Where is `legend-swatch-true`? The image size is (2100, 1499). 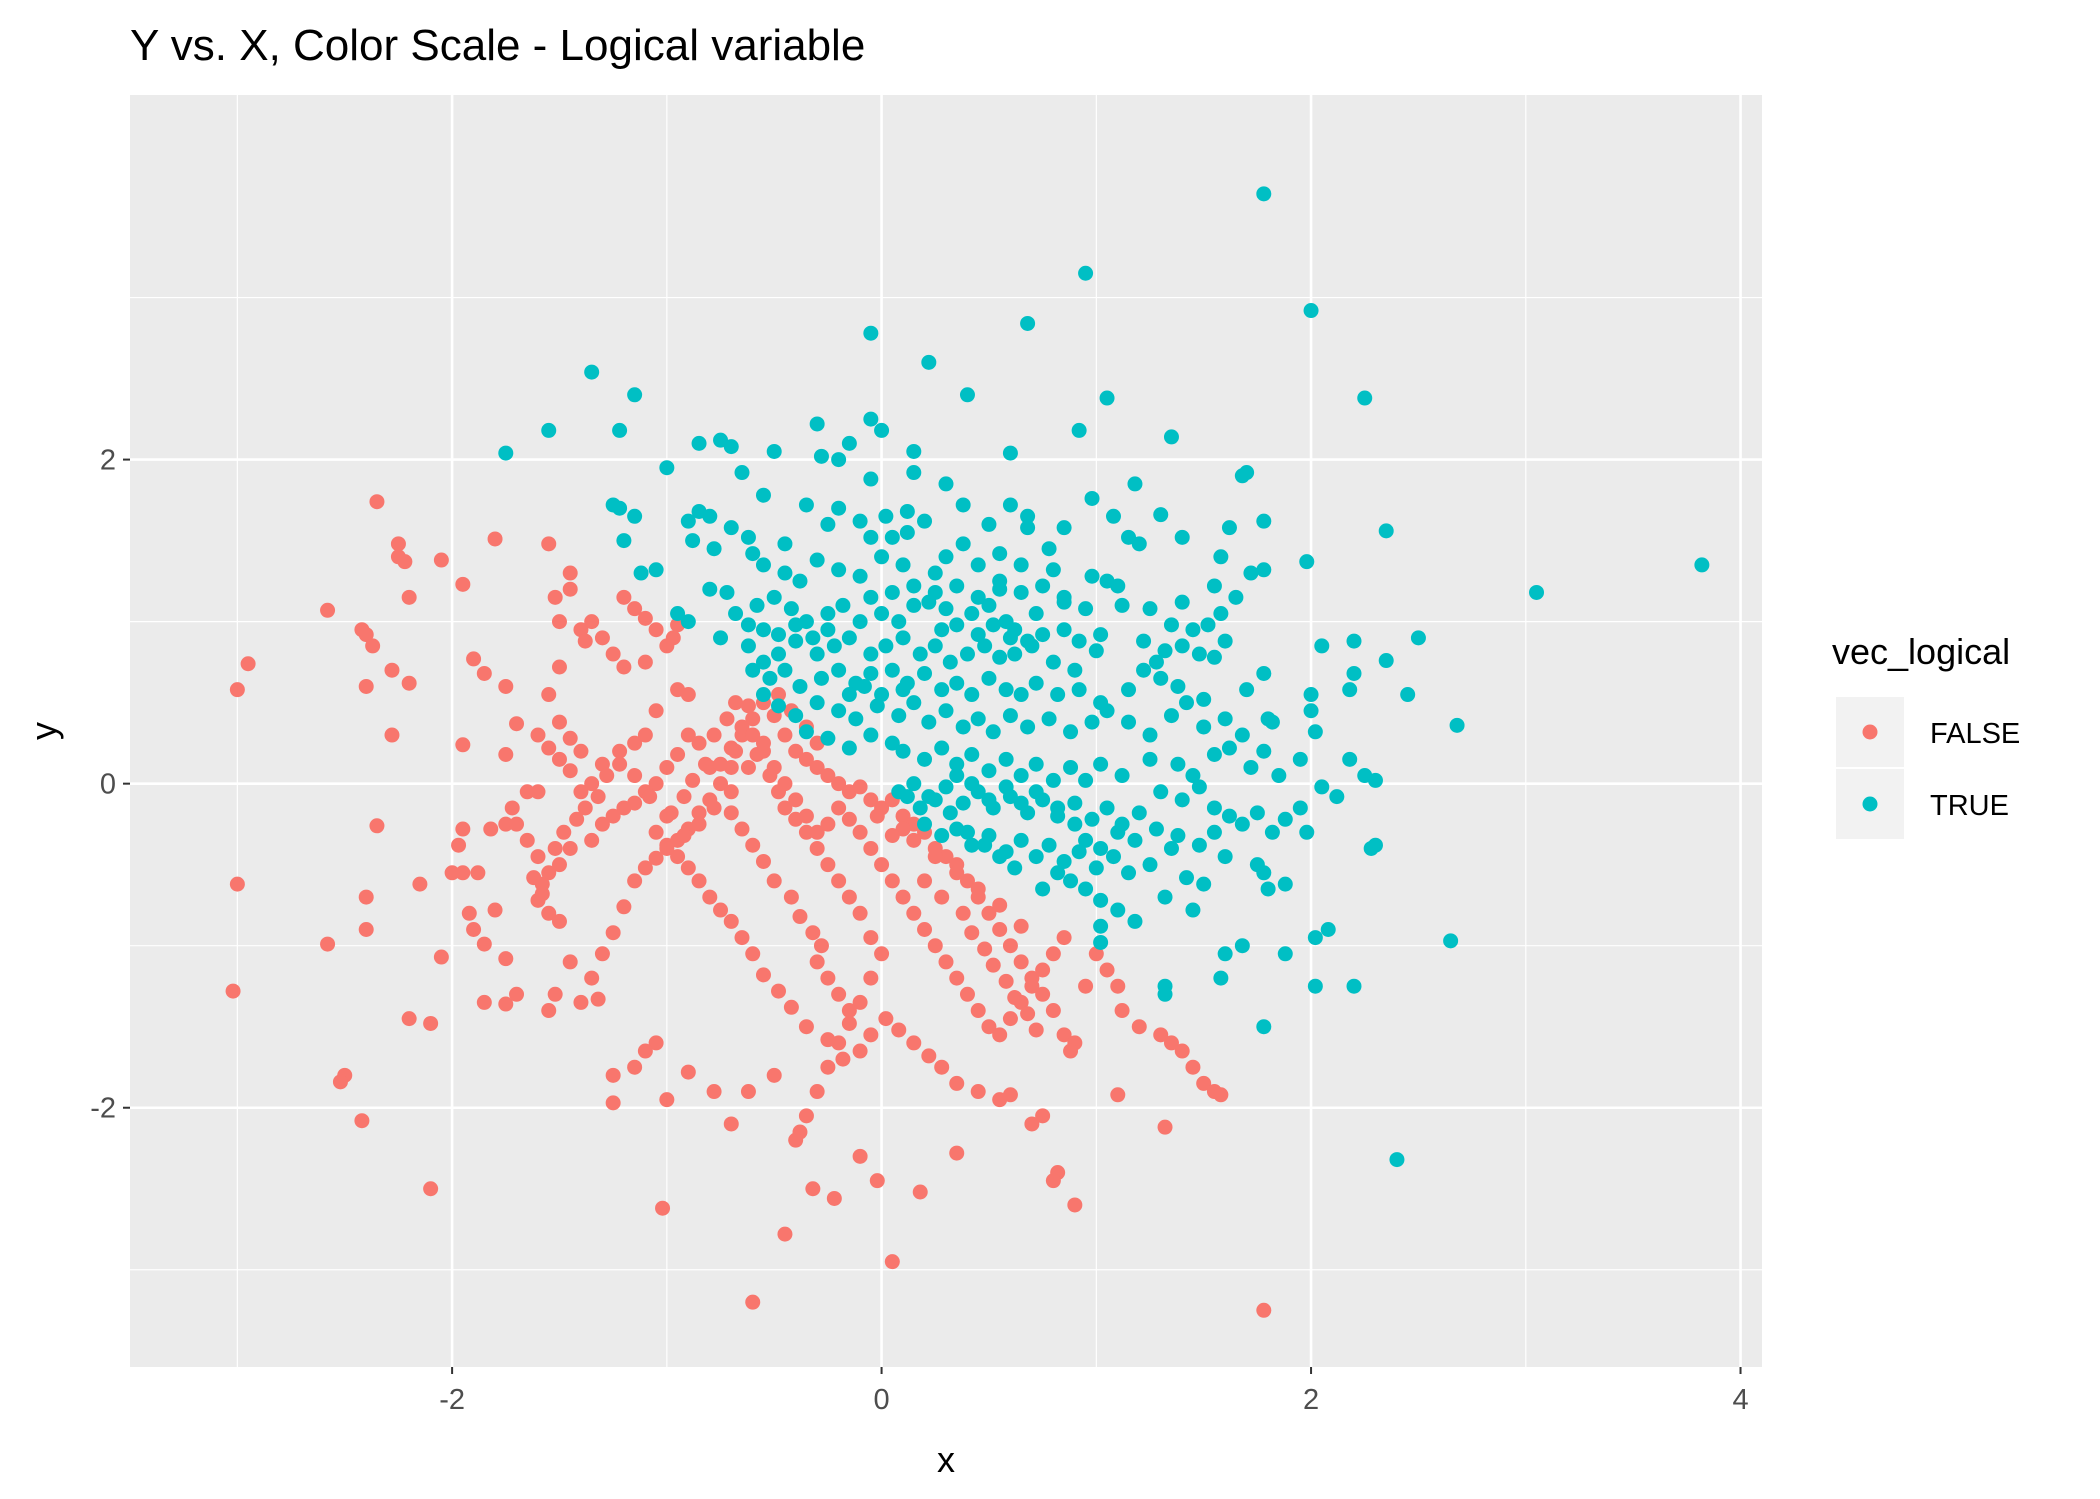 legend-swatch-true is located at coordinates (1870, 804).